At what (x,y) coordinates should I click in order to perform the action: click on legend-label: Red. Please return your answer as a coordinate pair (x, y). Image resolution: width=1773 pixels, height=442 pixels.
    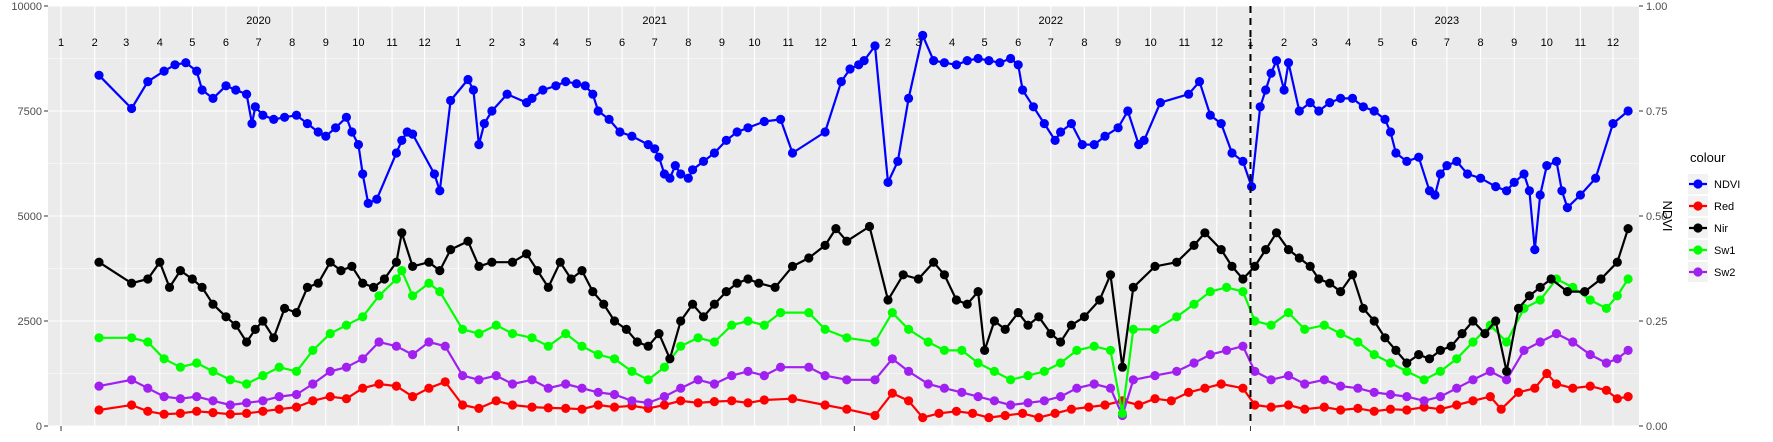
    Looking at the image, I should click on (1724, 207).